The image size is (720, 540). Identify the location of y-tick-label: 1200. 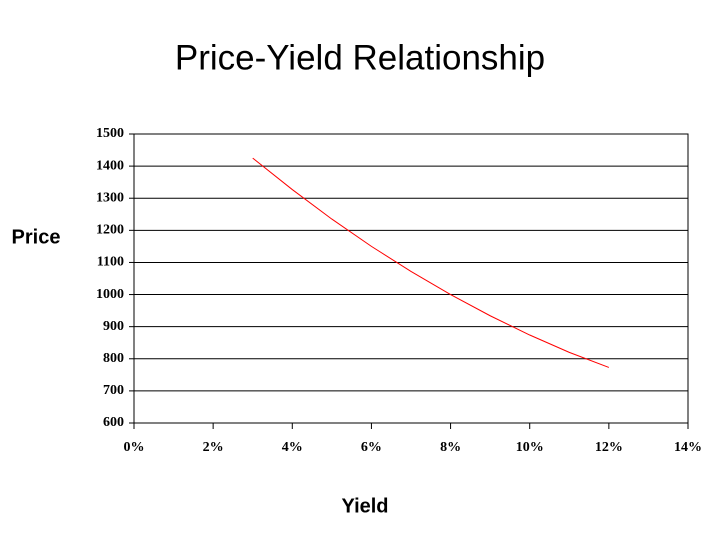
(110, 230).